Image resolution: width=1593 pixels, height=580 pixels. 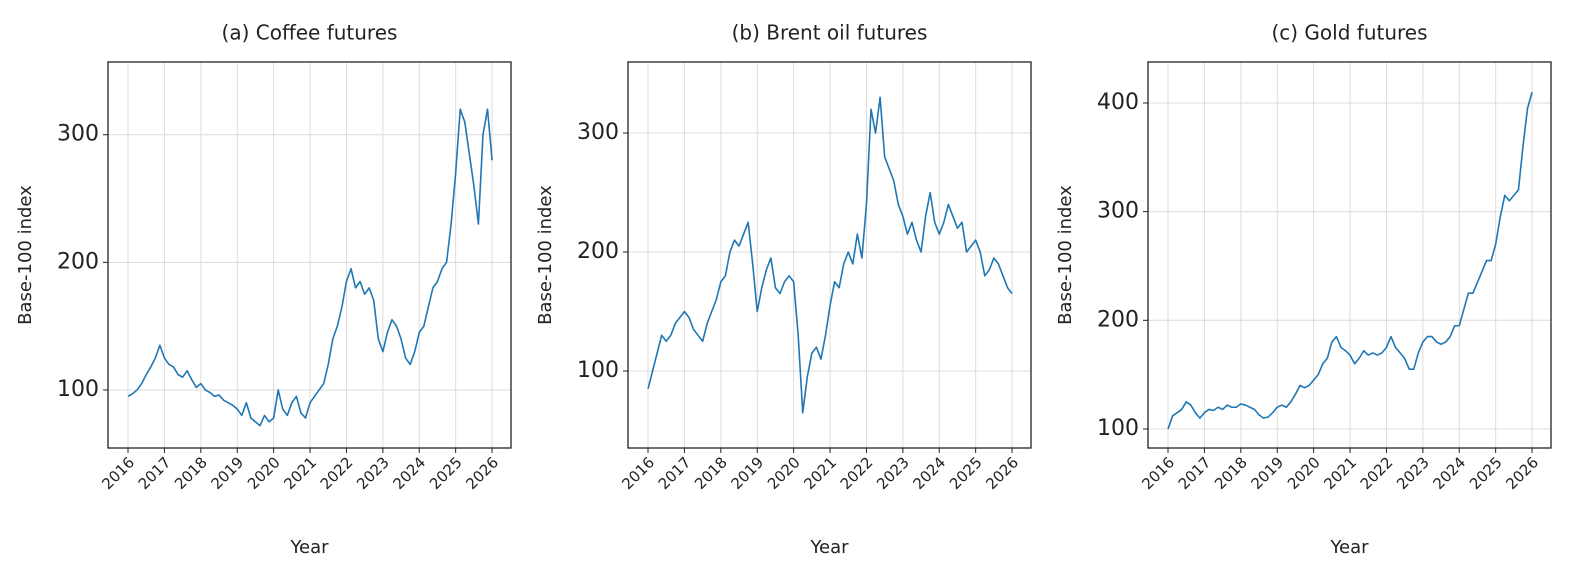 What do you see at coordinates (310, 33) in the screenshot?
I see `chart-title: (a) Coffee futures` at bounding box center [310, 33].